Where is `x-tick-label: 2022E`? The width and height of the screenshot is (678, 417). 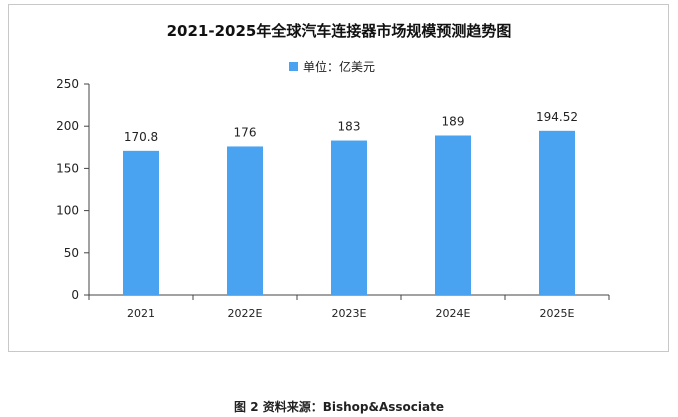 x-tick-label: 2022E is located at coordinates (245, 313).